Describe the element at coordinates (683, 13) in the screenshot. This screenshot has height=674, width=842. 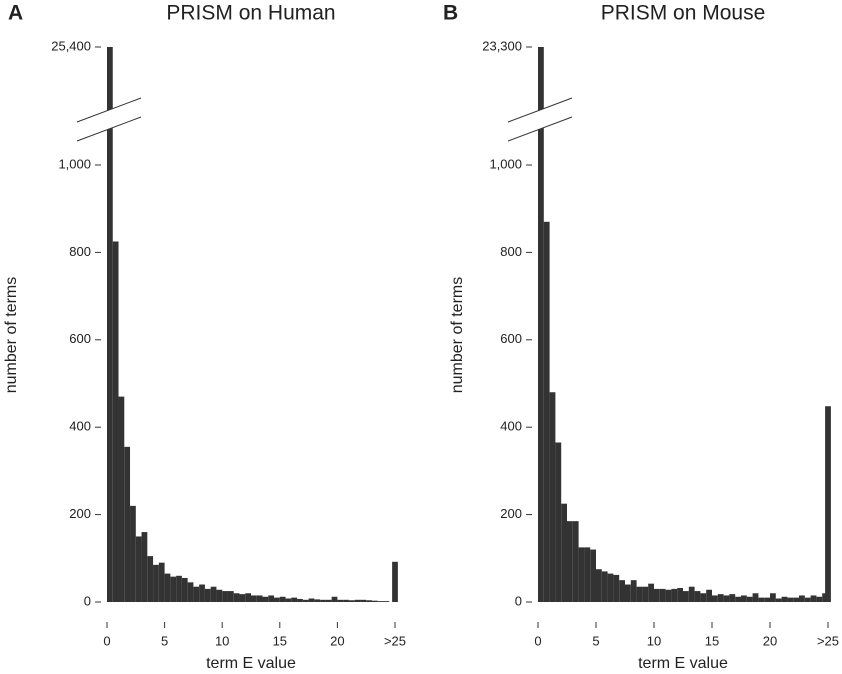
I see `chart-title: PRISM on Mouse` at that location.